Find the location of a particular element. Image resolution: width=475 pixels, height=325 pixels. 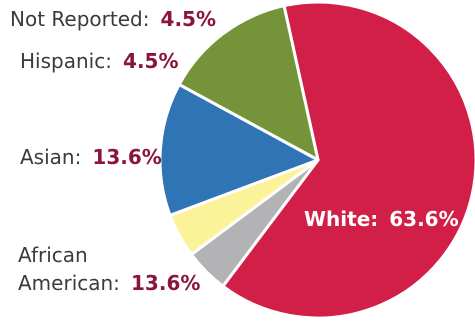

slice-value-white: 63.6% is located at coordinates (423, 219).